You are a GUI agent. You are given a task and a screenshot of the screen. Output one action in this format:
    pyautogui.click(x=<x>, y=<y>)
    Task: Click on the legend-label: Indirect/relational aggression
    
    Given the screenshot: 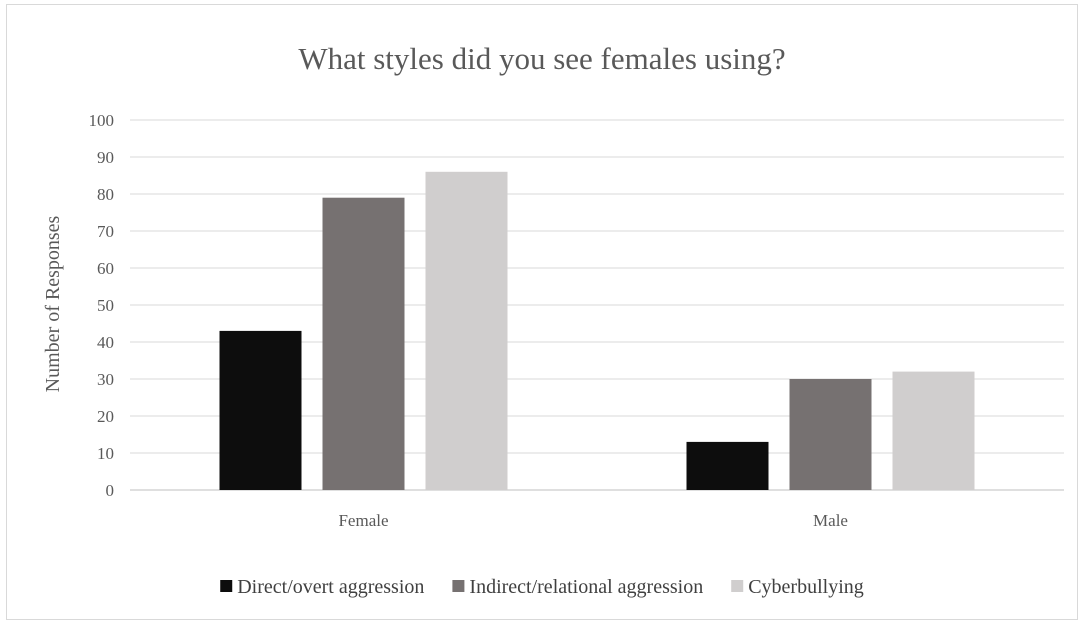 What is the action you would take?
    pyautogui.click(x=586, y=587)
    